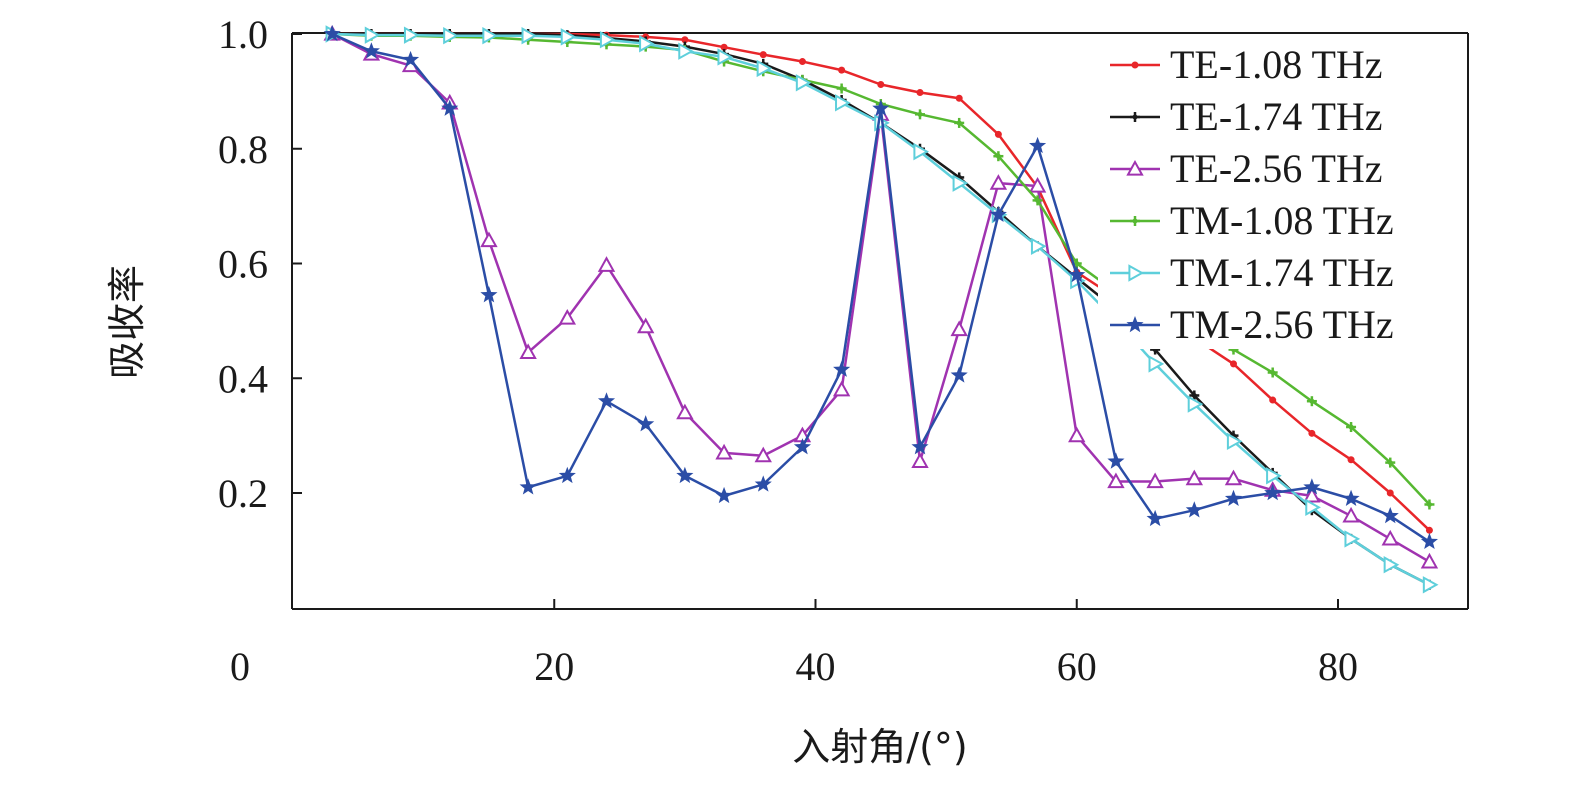 The image size is (1575, 786). Describe the element at coordinates (816, 666) in the screenshot. I see `x-tick-label: 40` at that location.